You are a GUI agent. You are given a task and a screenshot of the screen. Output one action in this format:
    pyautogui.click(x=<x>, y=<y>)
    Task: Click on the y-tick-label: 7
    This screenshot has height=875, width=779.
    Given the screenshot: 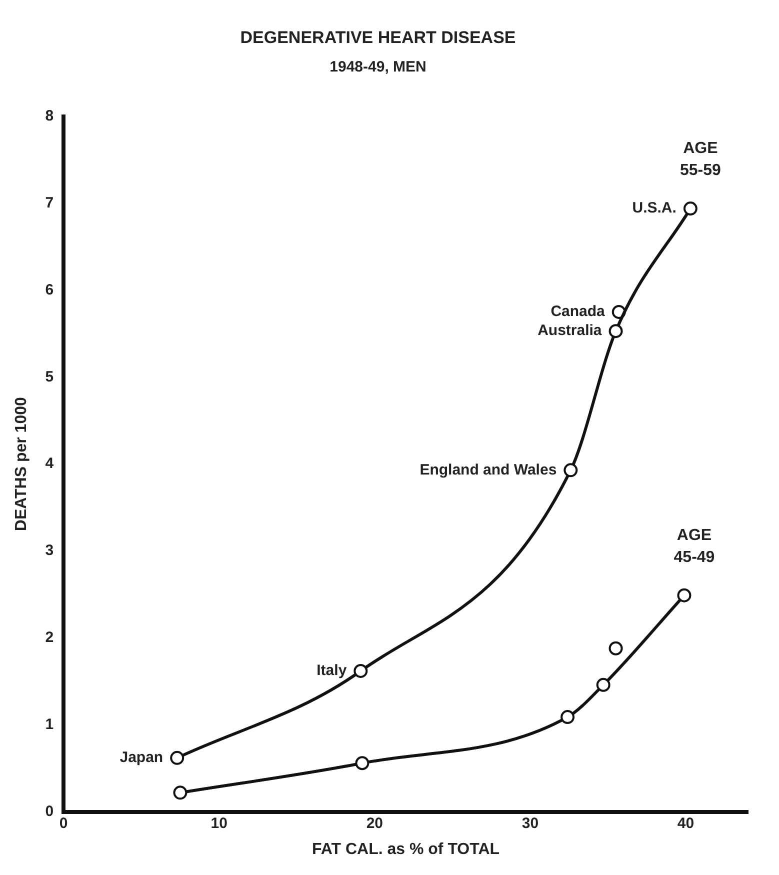 What is the action you would take?
    pyautogui.click(x=49, y=203)
    